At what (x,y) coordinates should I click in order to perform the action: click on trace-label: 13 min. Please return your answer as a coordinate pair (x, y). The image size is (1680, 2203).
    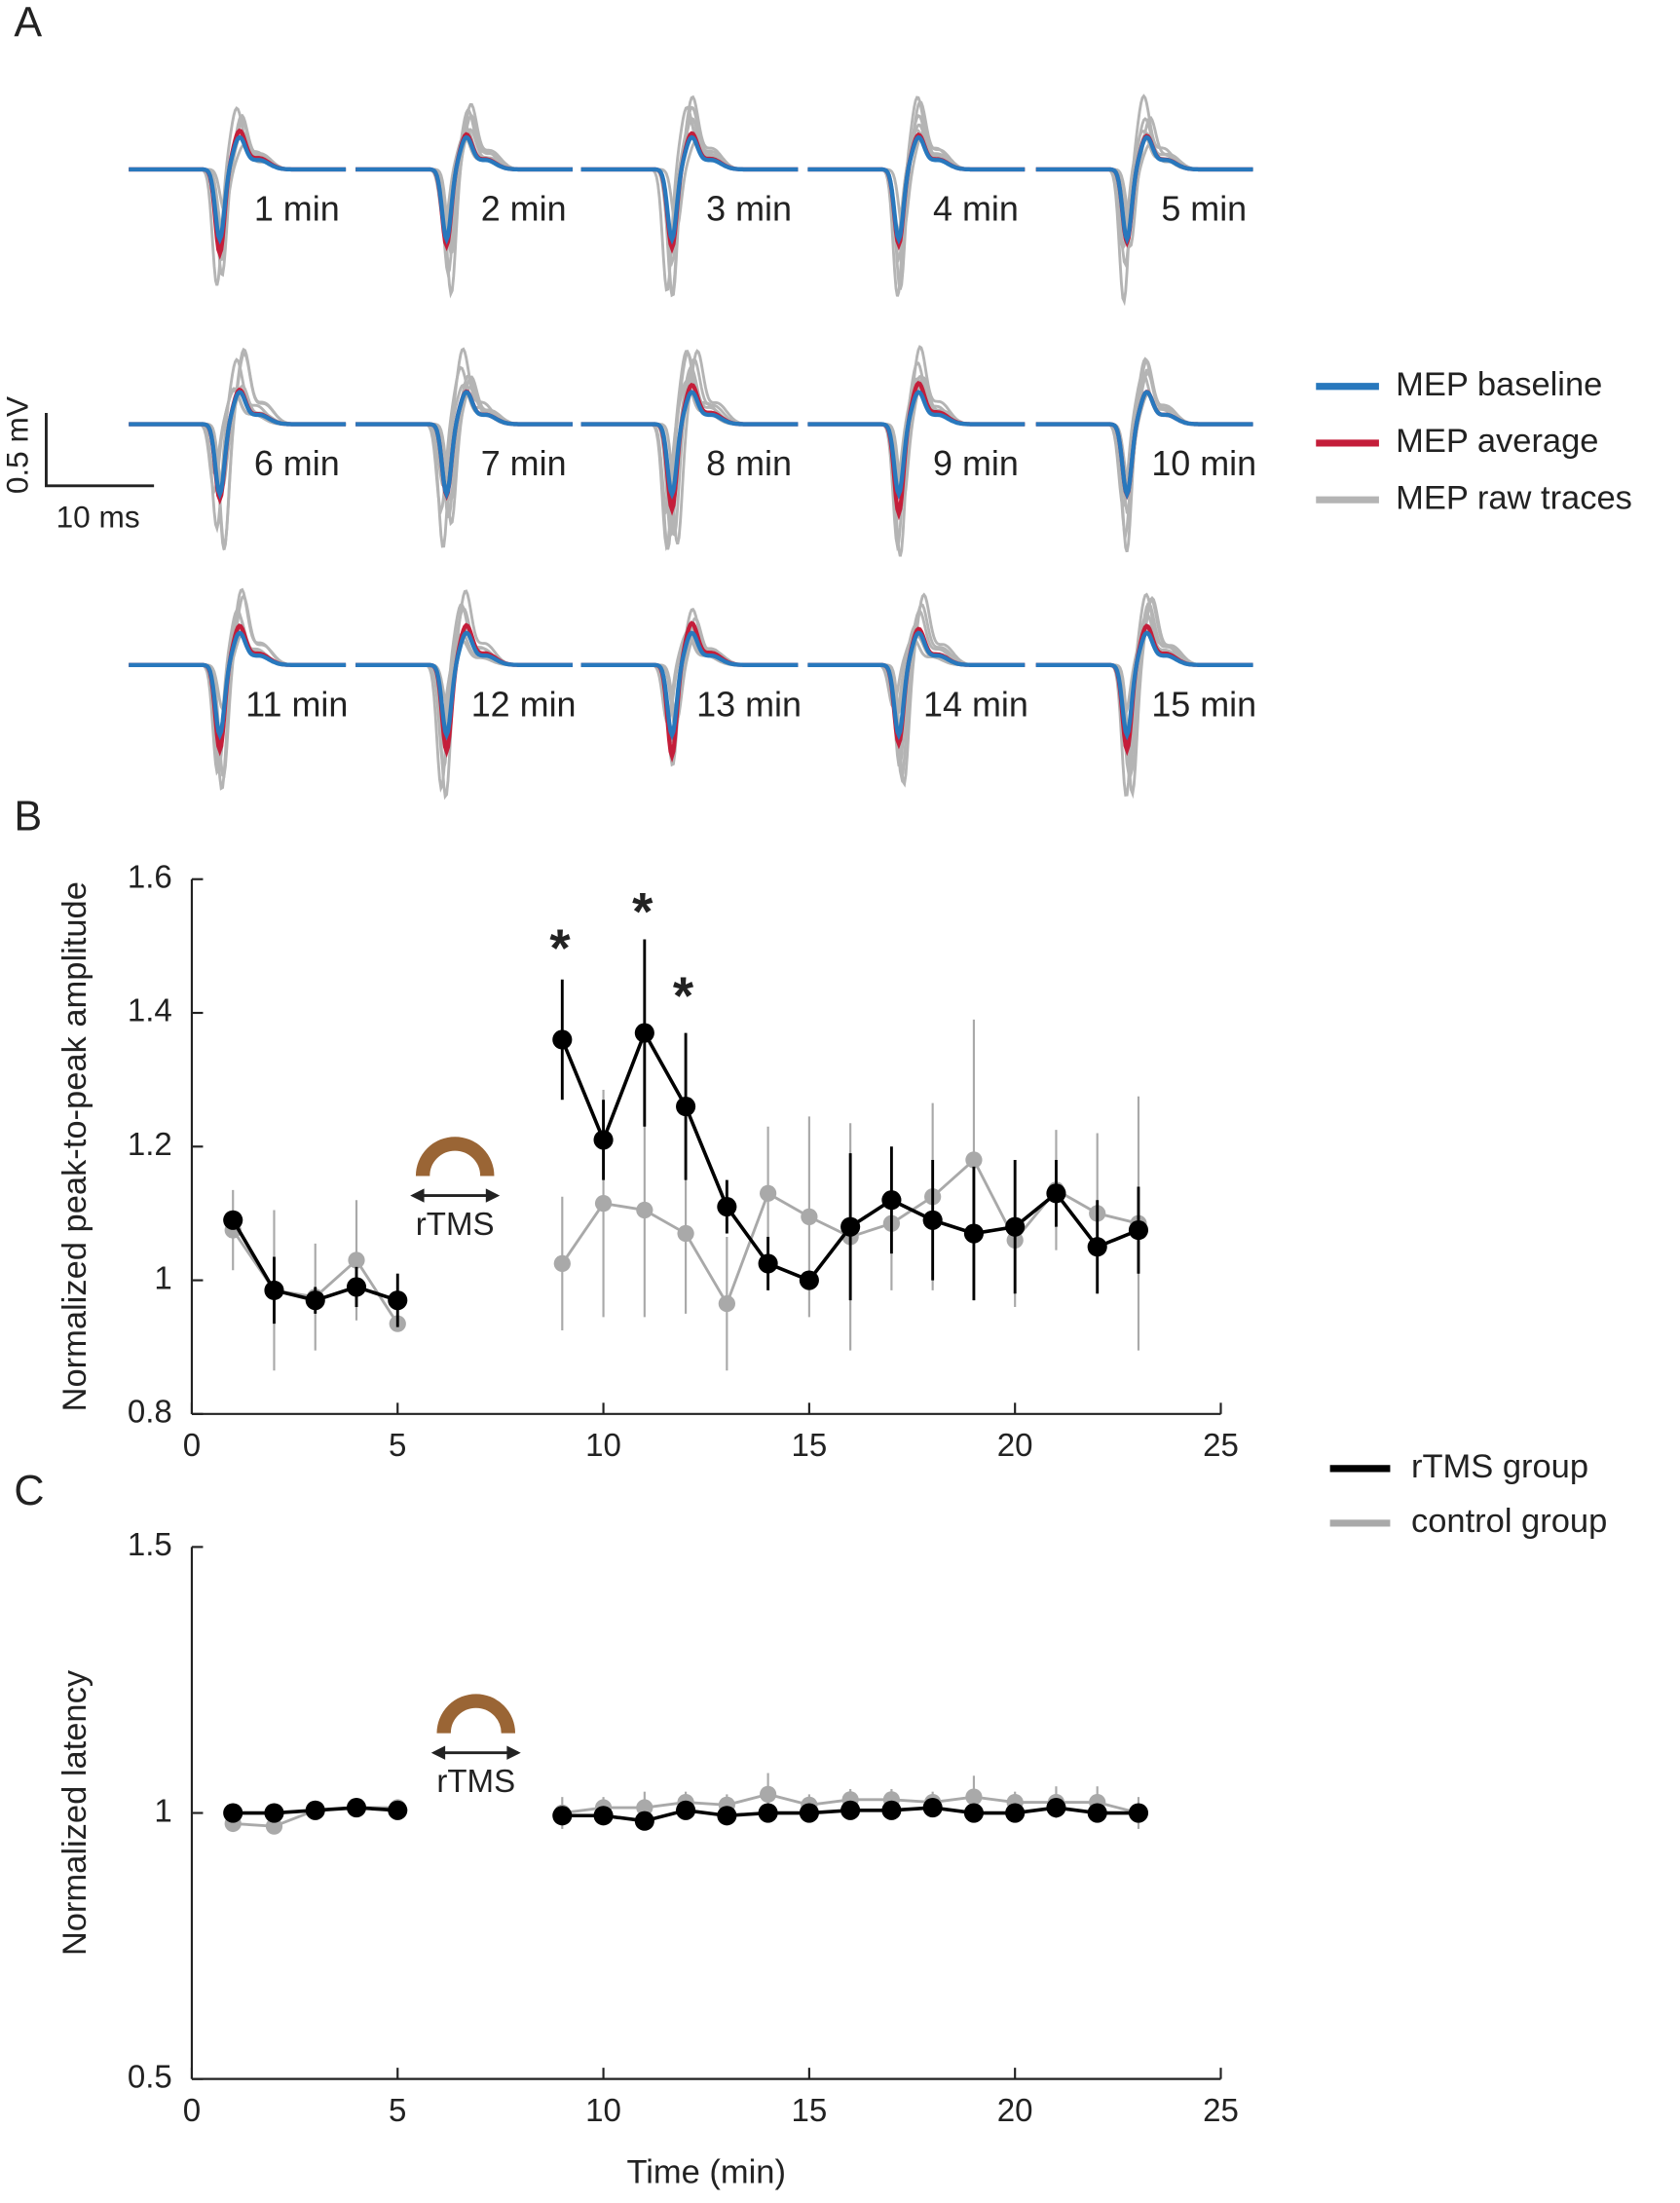
    Looking at the image, I should click on (749, 704).